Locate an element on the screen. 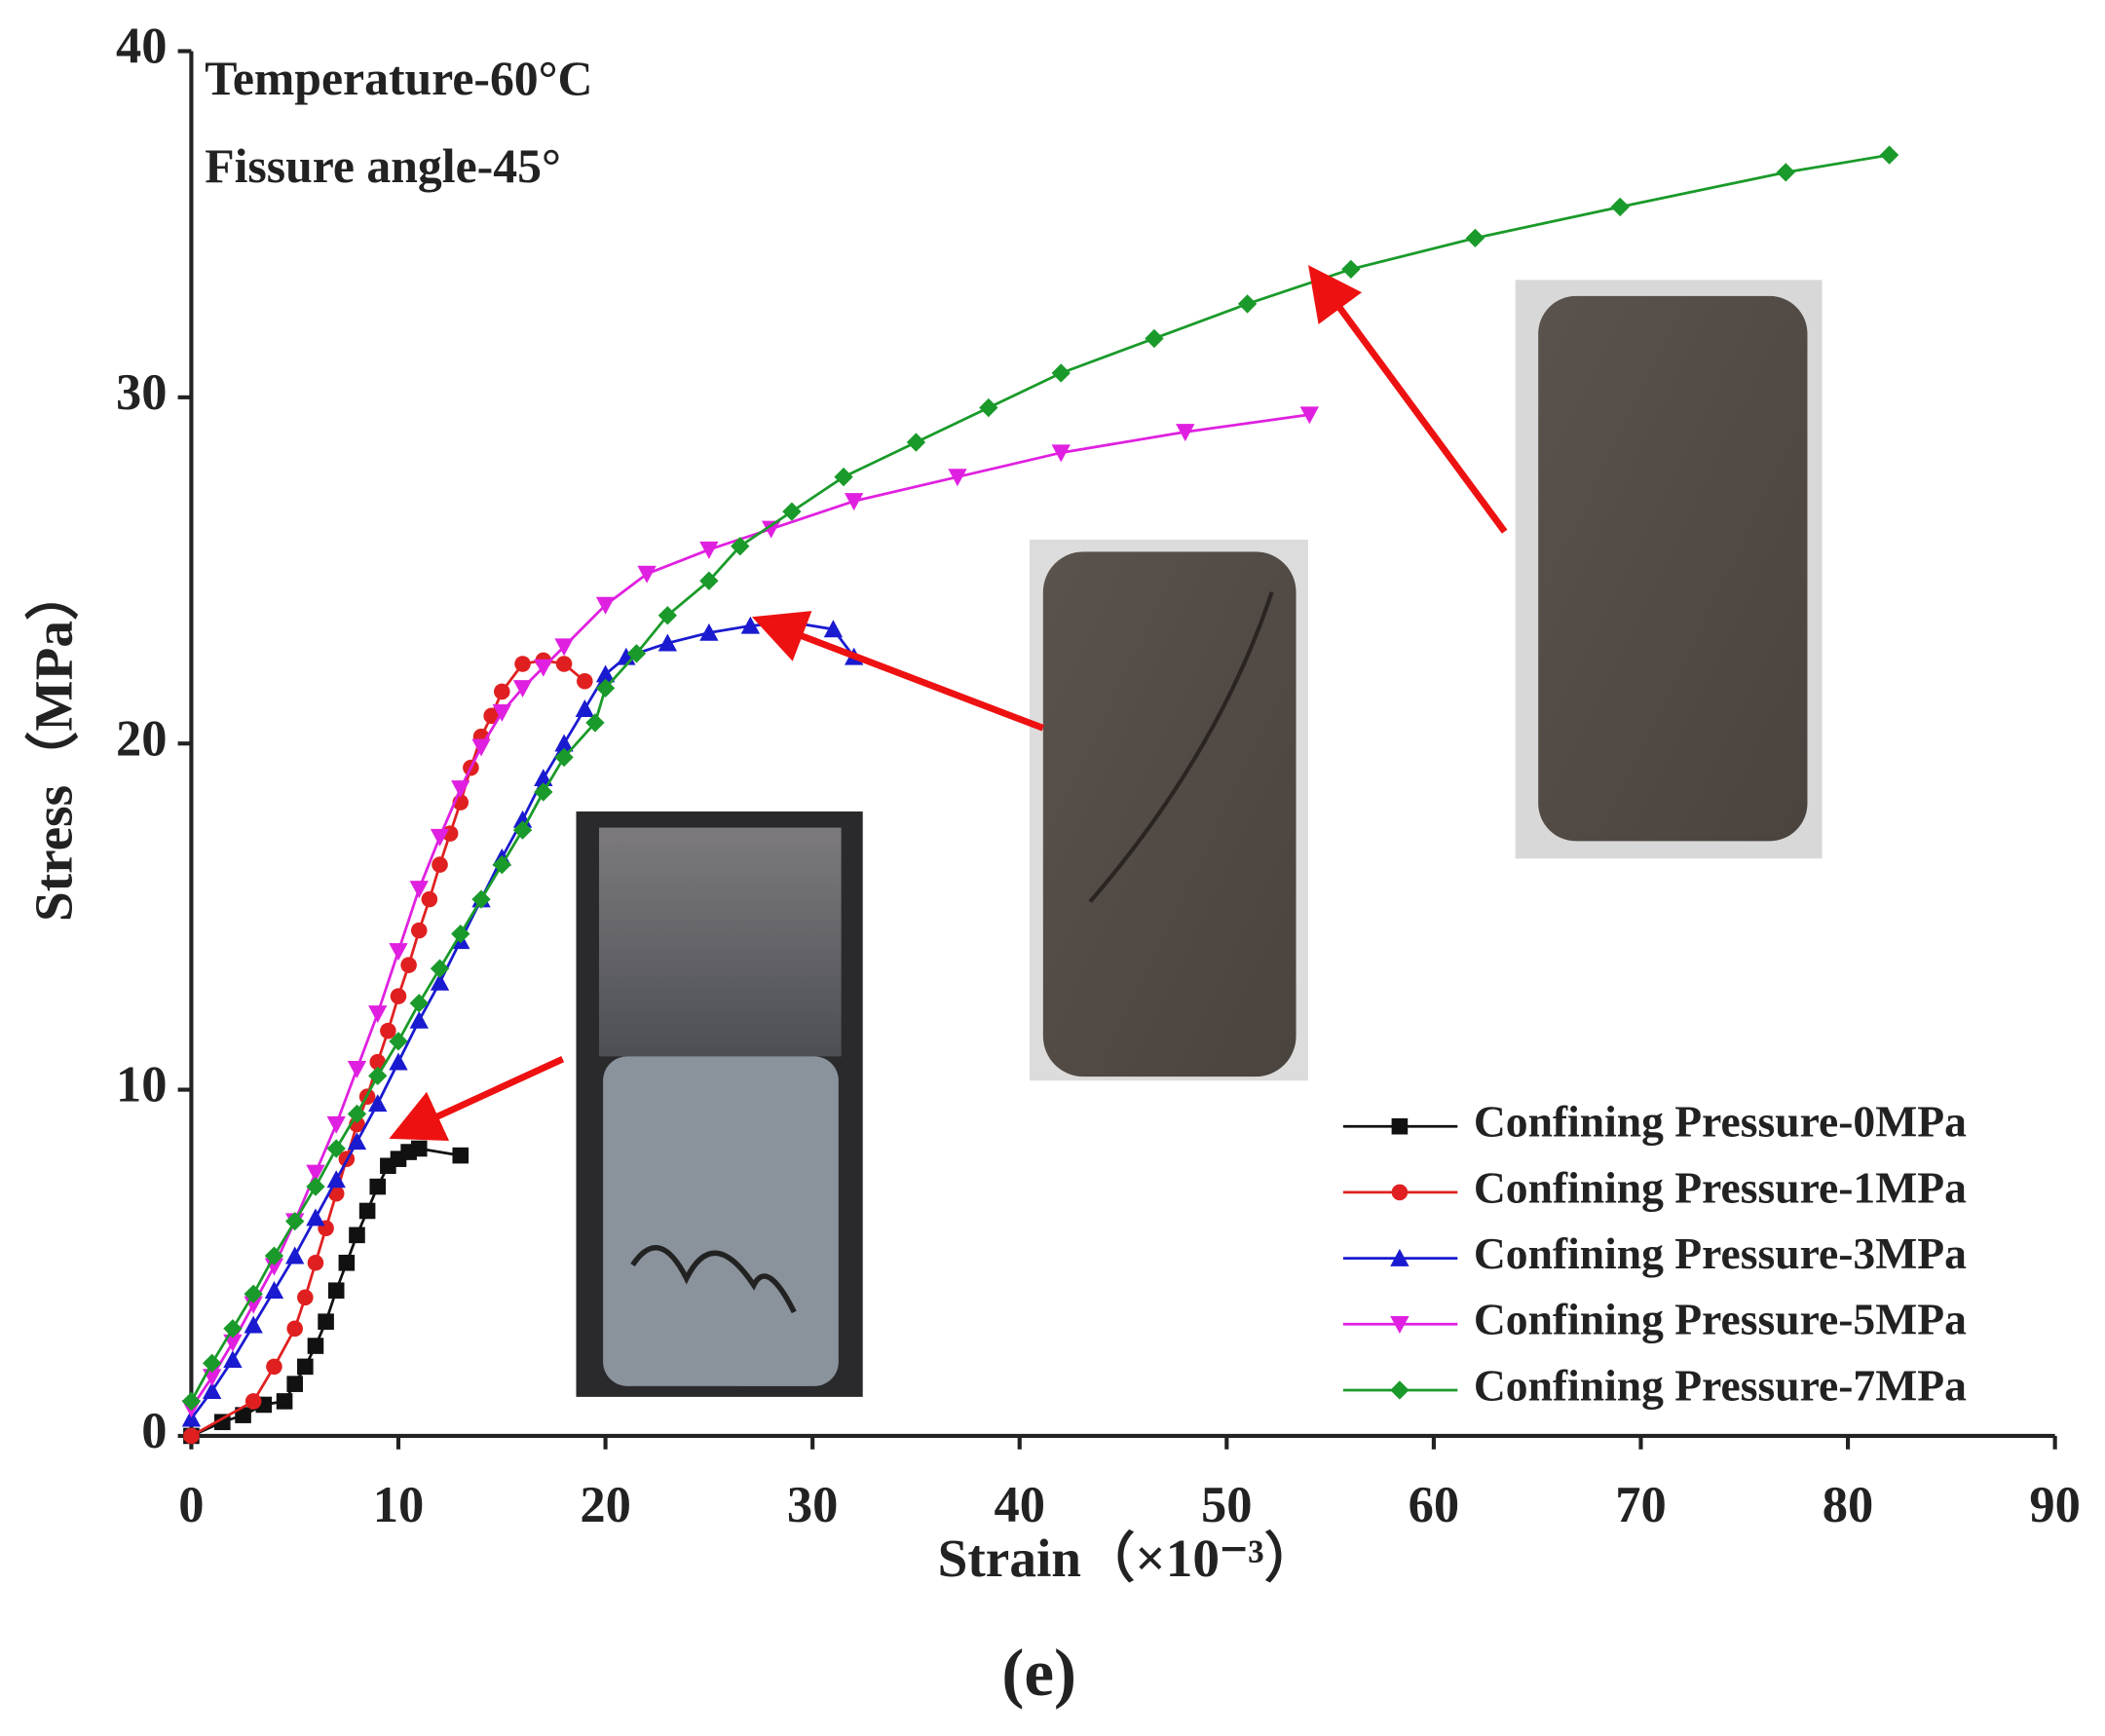 This screenshot has height=1736, width=2105. x-tick-label: 50 is located at coordinates (1226, 1505).